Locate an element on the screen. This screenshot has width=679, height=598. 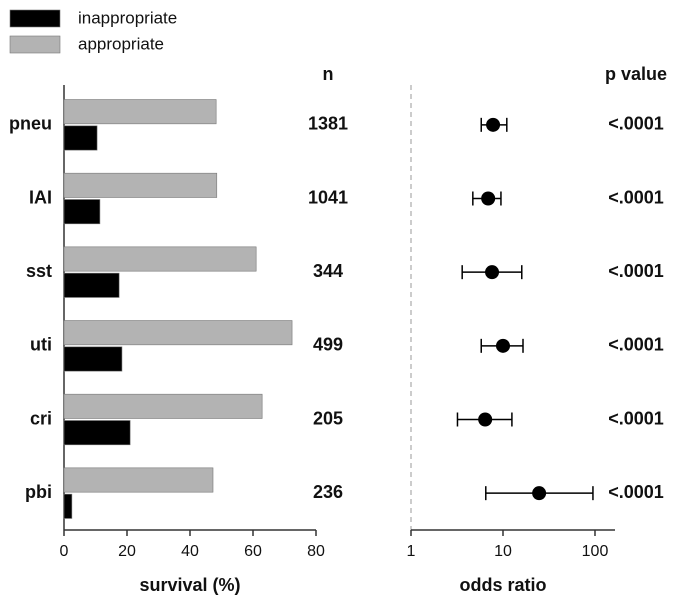
column-header: p value is located at coordinates (636, 74).